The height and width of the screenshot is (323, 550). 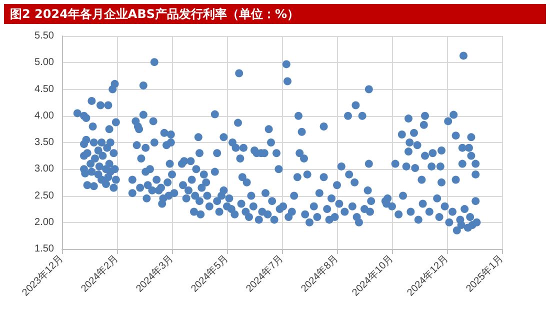 What do you see at coordinates (275, 14) in the screenshot?
I see `chart-title: 图2 2024年各月企业ABS产品发行利率（单位：%）` at bounding box center [275, 14].